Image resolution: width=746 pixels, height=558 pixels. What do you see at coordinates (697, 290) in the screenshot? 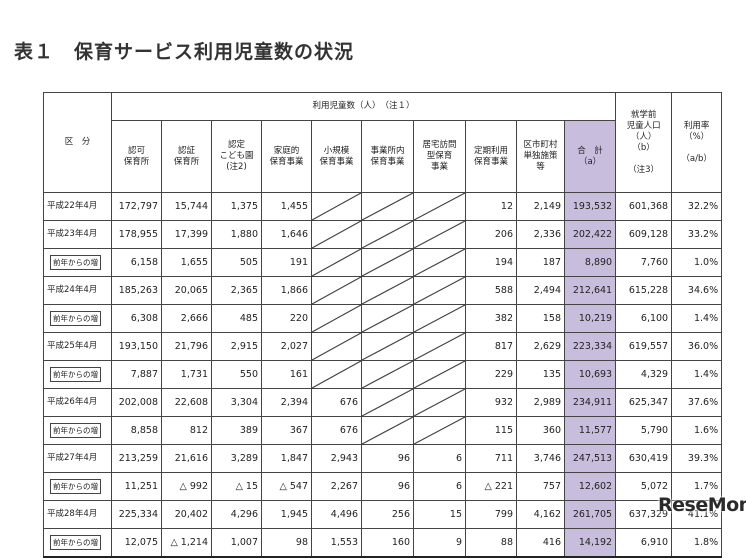
I see `table-cell: 34.6%` at bounding box center [697, 290].